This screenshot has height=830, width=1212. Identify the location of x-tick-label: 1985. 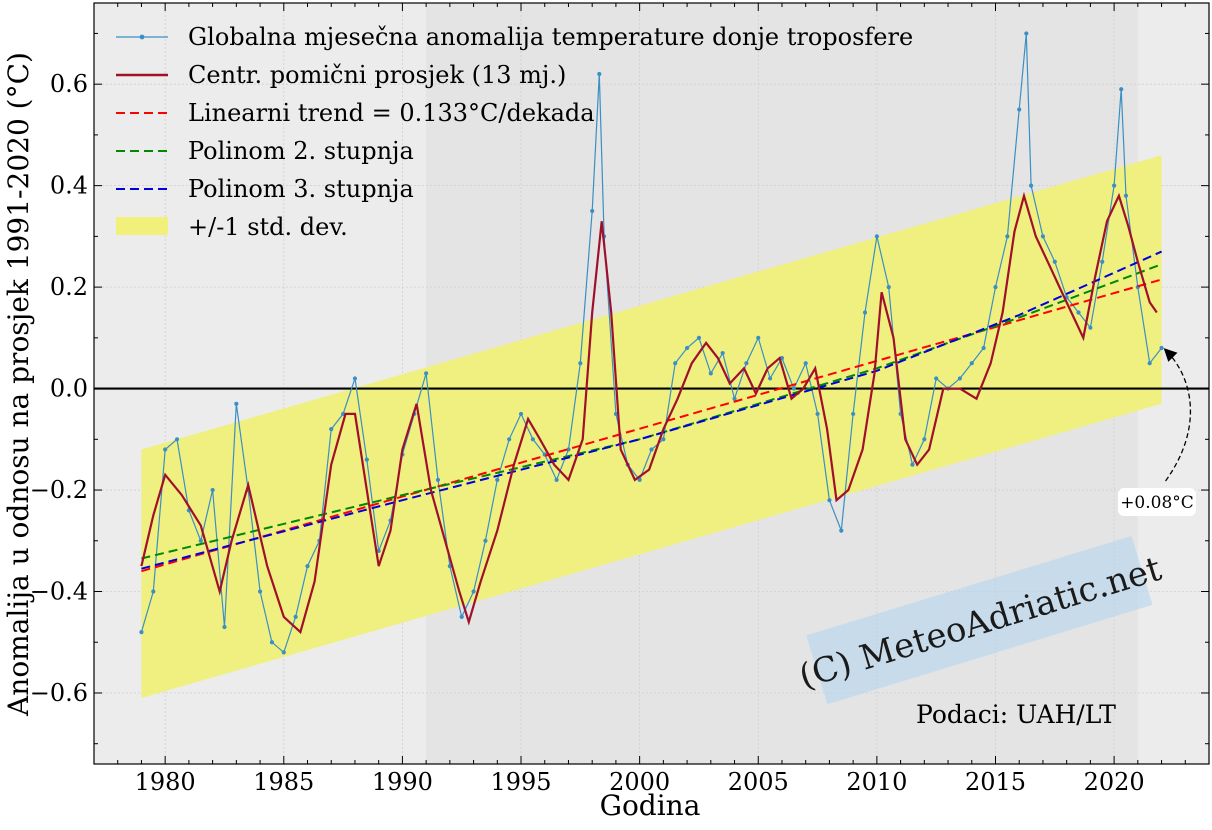
(283, 782).